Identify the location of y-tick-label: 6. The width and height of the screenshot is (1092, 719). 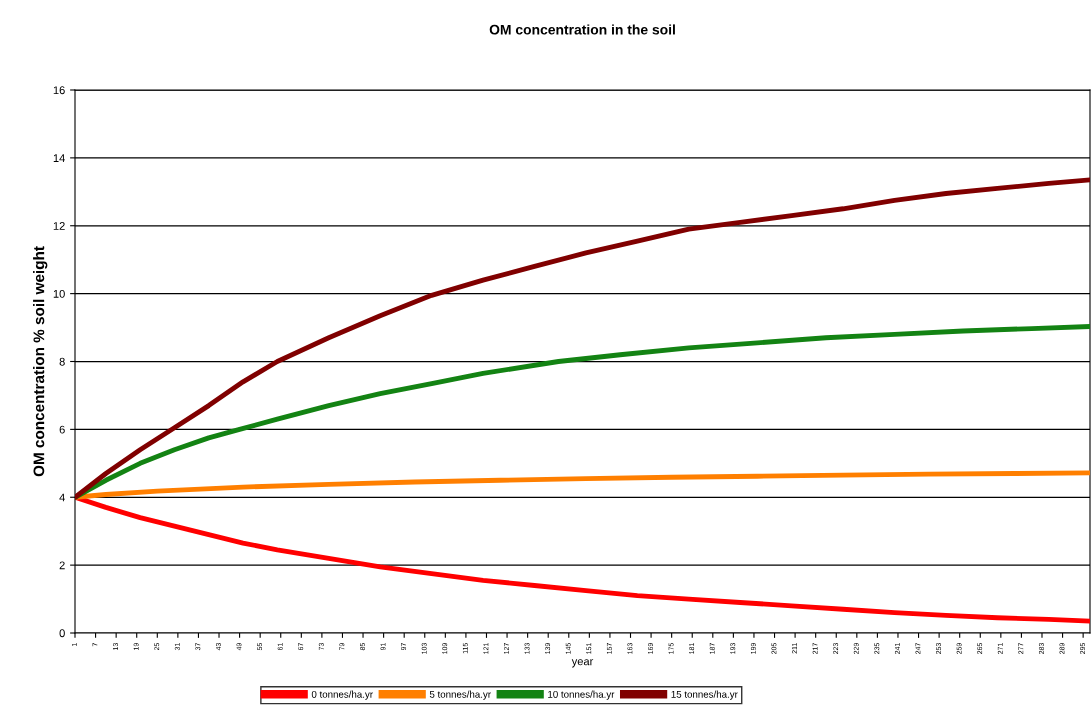
(62, 429).